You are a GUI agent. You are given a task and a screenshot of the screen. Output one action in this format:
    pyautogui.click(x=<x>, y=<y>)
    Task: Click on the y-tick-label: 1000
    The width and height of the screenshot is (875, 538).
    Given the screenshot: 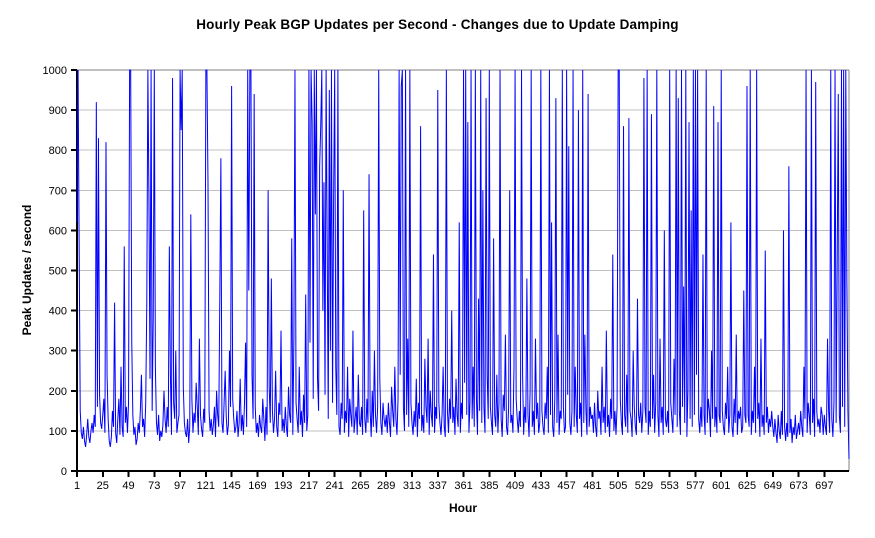 What is the action you would take?
    pyautogui.click(x=55, y=71)
    